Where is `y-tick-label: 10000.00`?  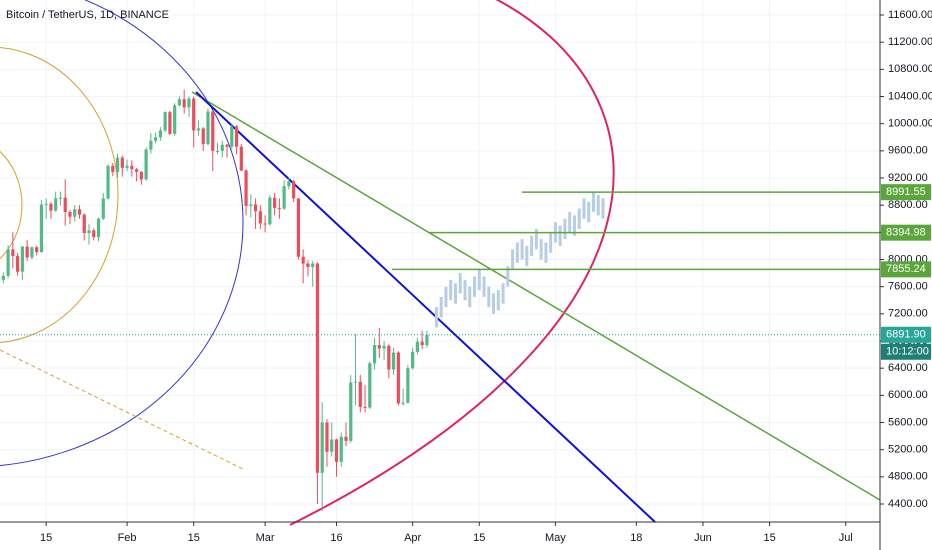 y-tick-label: 10000.00 is located at coordinates (910, 124).